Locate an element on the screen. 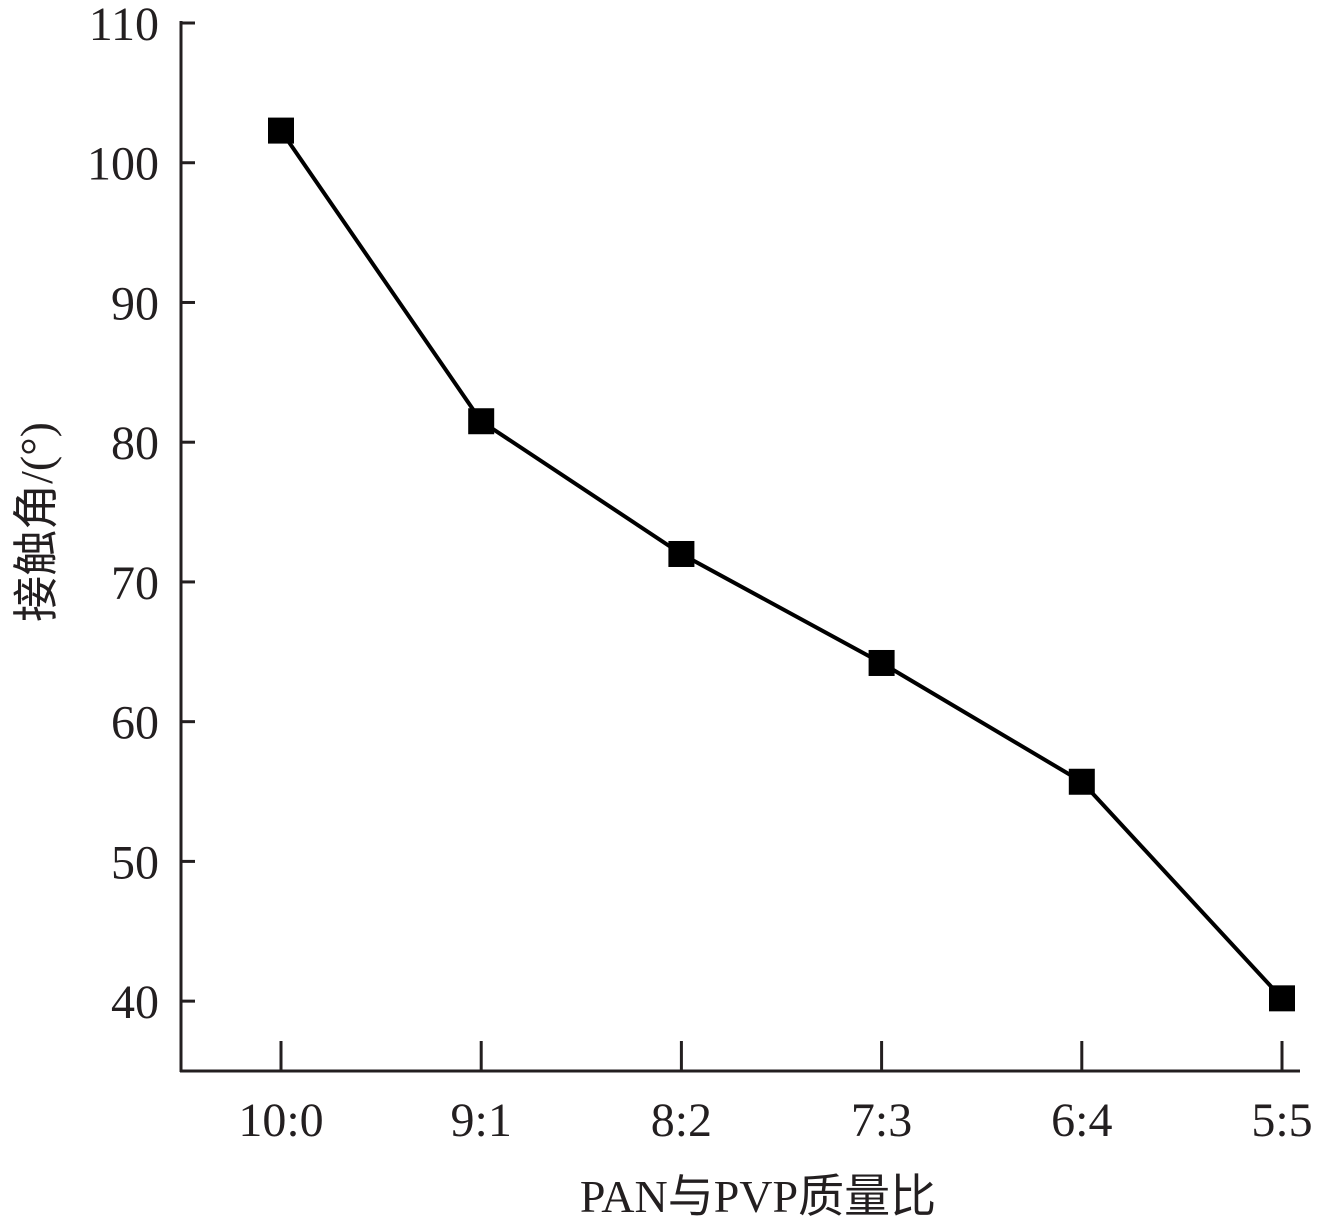 The image size is (1317, 1221). x-tick-label: 9:1 is located at coordinates (481, 1120).